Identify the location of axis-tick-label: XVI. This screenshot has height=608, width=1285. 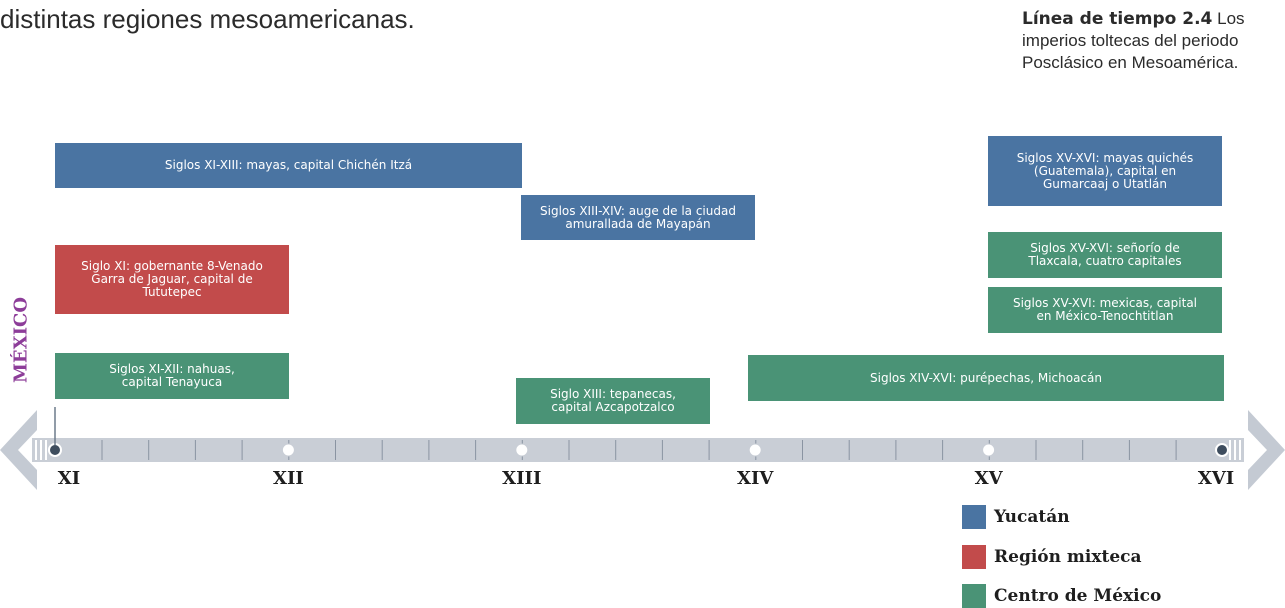
(1216, 478).